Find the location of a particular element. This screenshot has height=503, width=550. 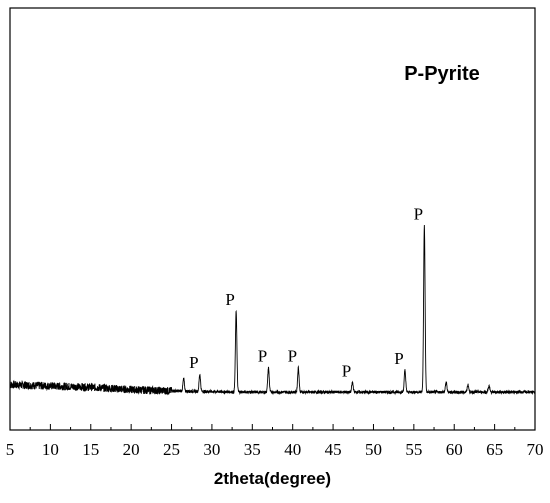

x-axis-ticks is located at coordinates (272, 427).